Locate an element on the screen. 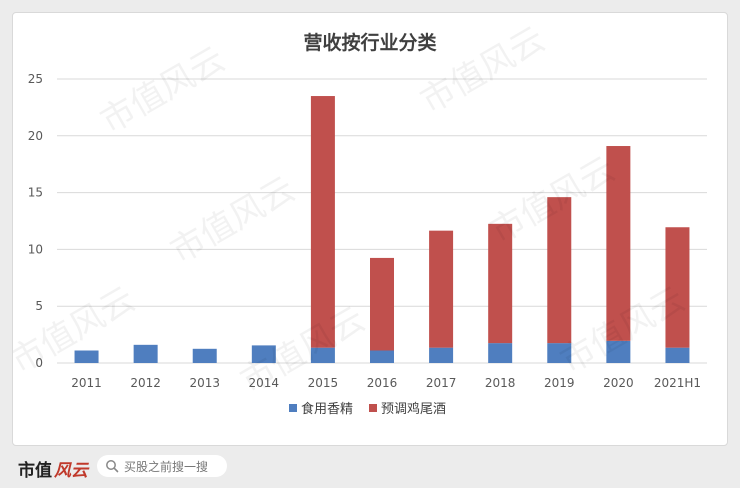 The image size is (740, 488). x-tick-label: 2020 is located at coordinates (618, 383).